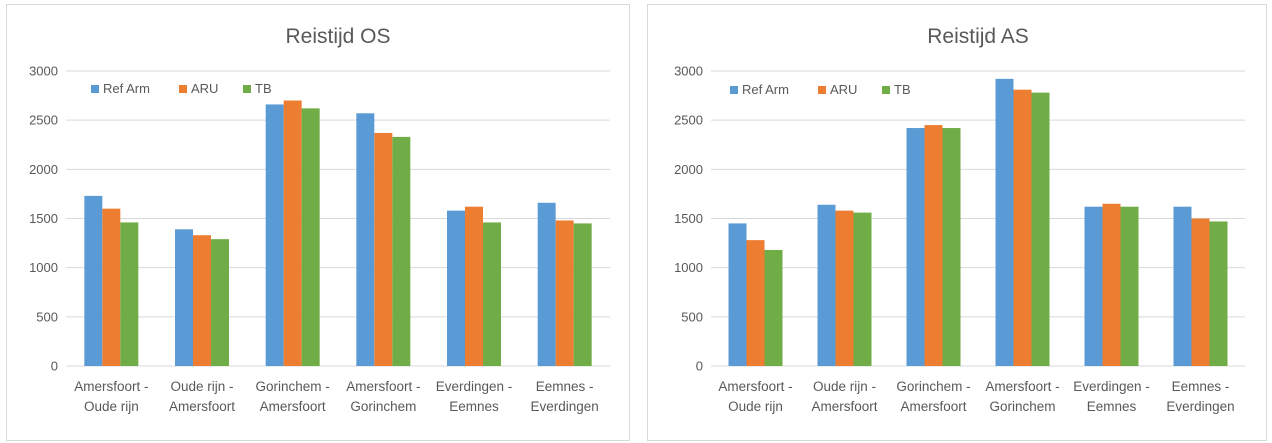 This screenshot has width=1272, height=443. What do you see at coordinates (337, 36) in the screenshot?
I see `chart-title: Reistijd OS` at bounding box center [337, 36].